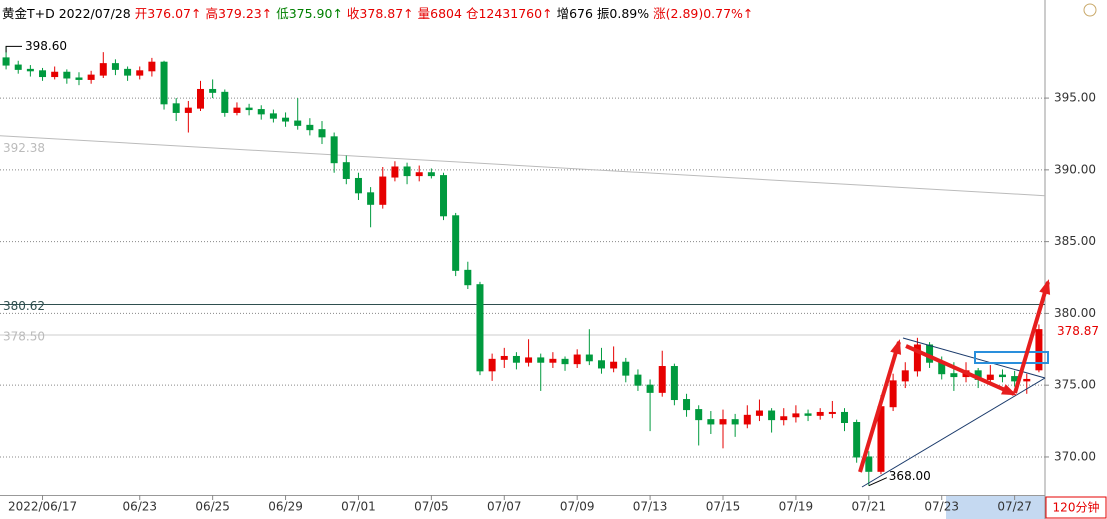 Image resolution: width=1107 pixels, height=519 pixels. I want to click on header-item: 黄金T+D 2022/07/28, so click(66, 13).